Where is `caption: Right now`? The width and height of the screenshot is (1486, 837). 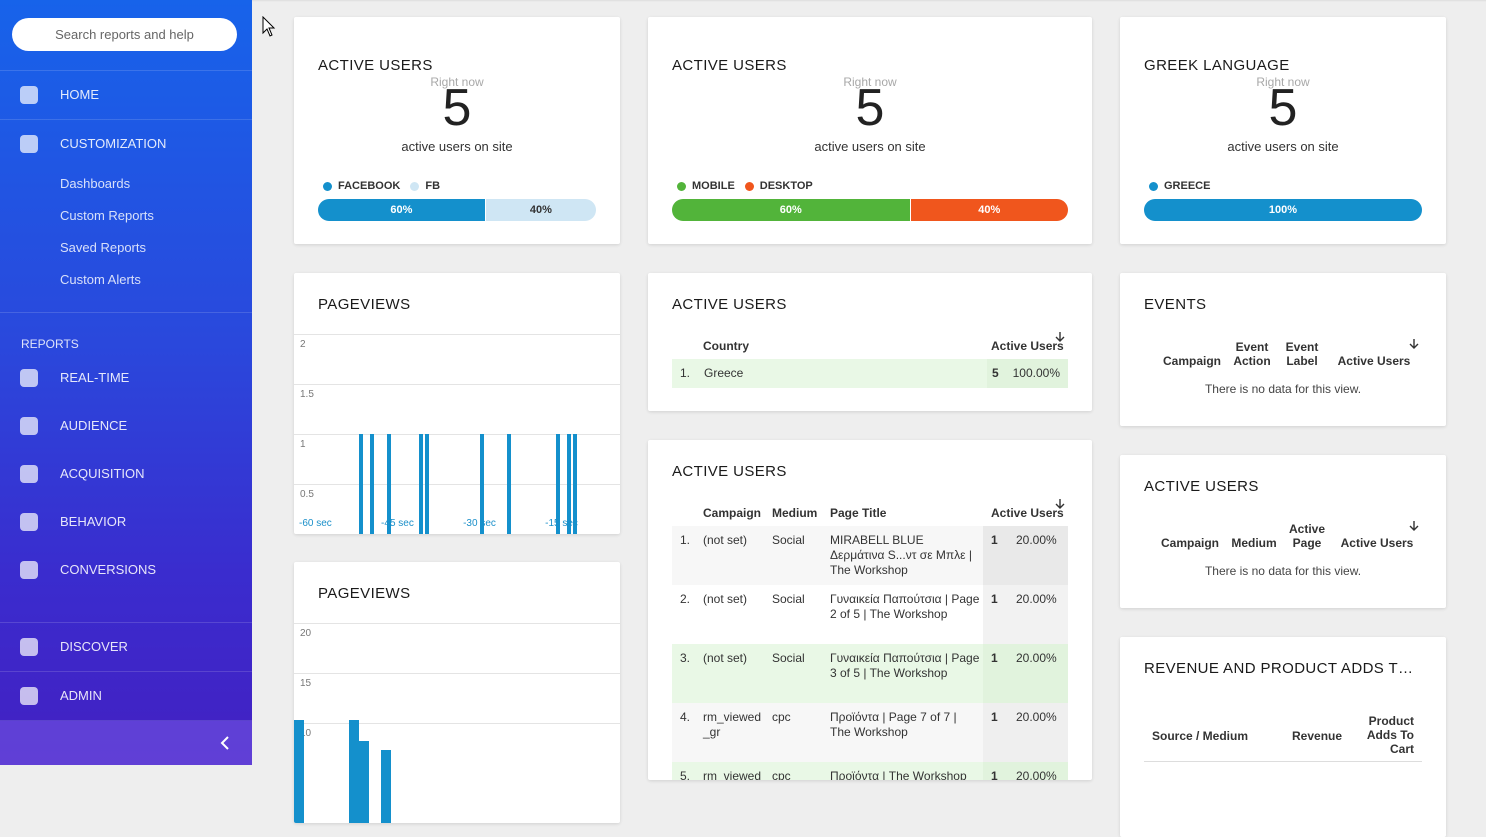
caption: Right now is located at coordinates (870, 82).